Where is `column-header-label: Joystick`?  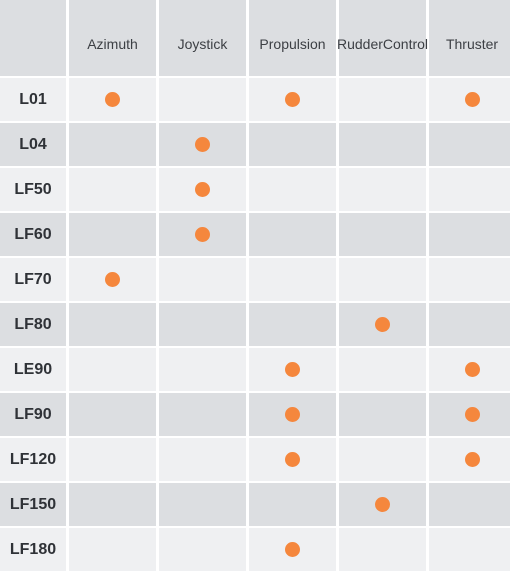
column-header-label: Joystick is located at coordinates (202, 44).